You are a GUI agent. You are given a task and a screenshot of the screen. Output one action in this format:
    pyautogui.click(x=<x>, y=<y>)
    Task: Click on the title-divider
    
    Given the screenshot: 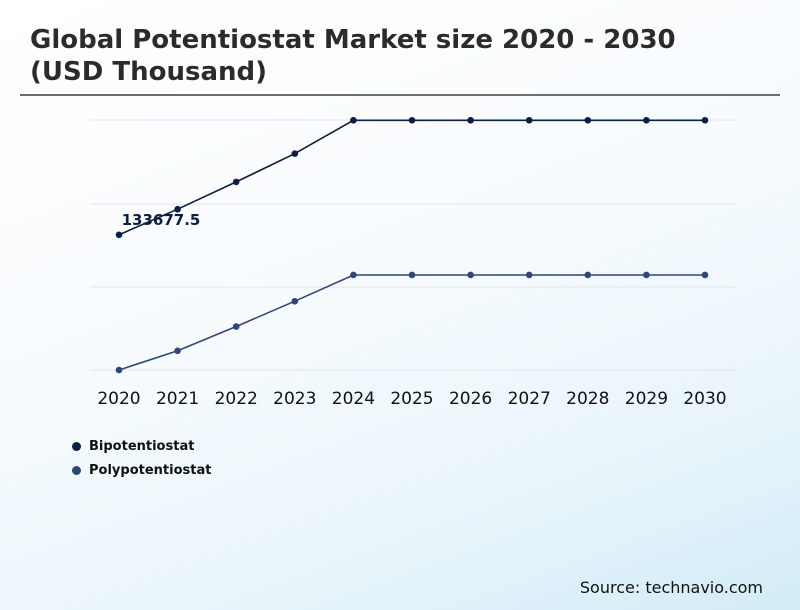 What is the action you would take?
    pyautogui.click(x=400, y=95)
    